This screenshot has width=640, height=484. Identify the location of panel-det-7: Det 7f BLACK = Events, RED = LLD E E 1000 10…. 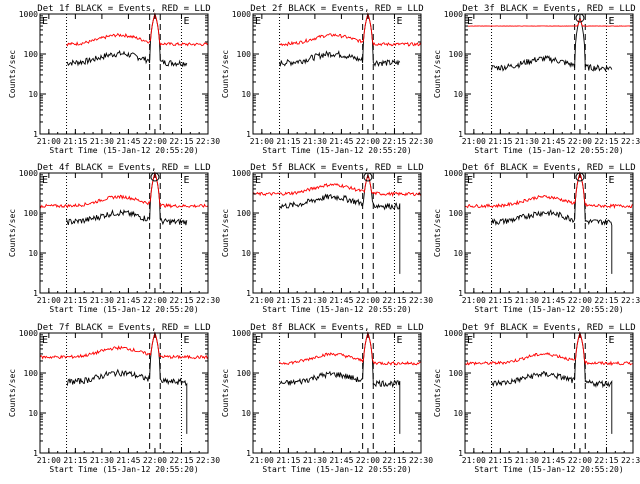
(114, 398).